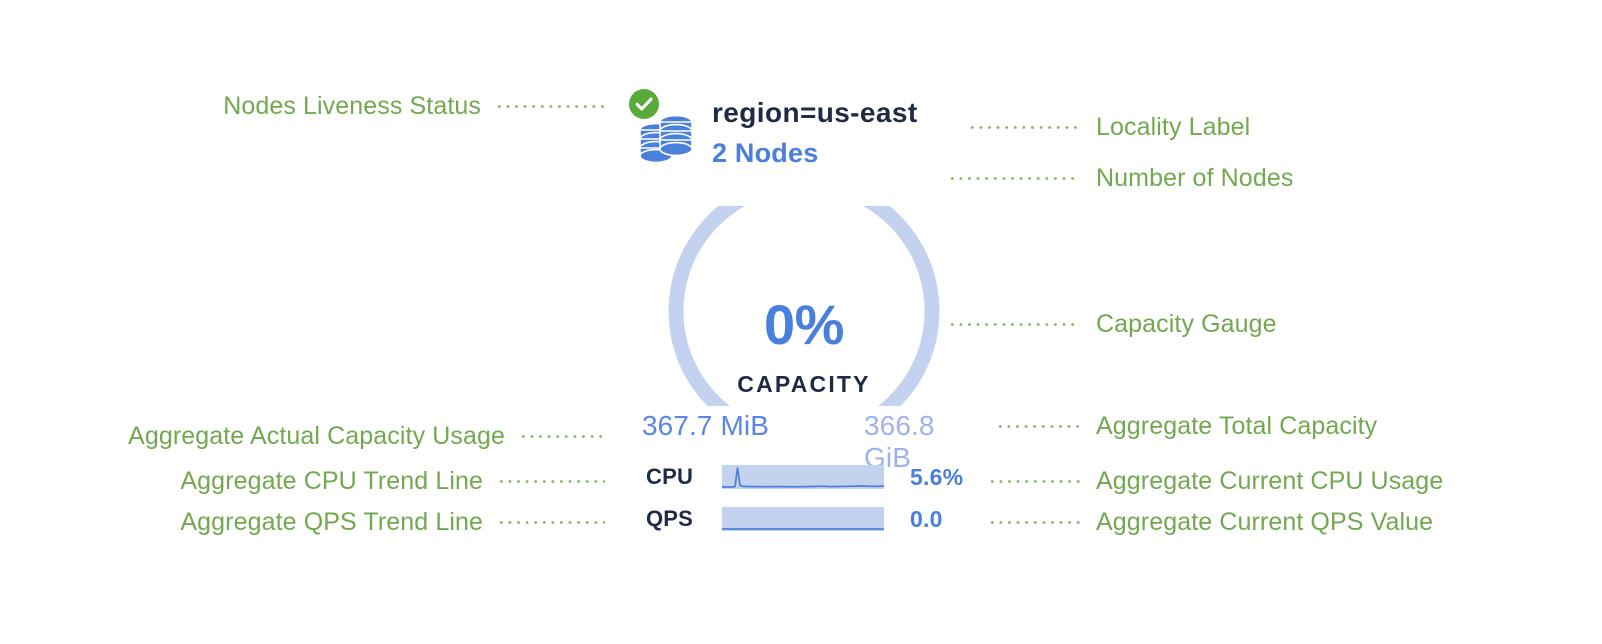 The height and width of the screenshot is (644, 1602). I want to click on annotation-aggregate-current-cpu-usage: Aggregate Current CPU Usage, so click(1215, 481).